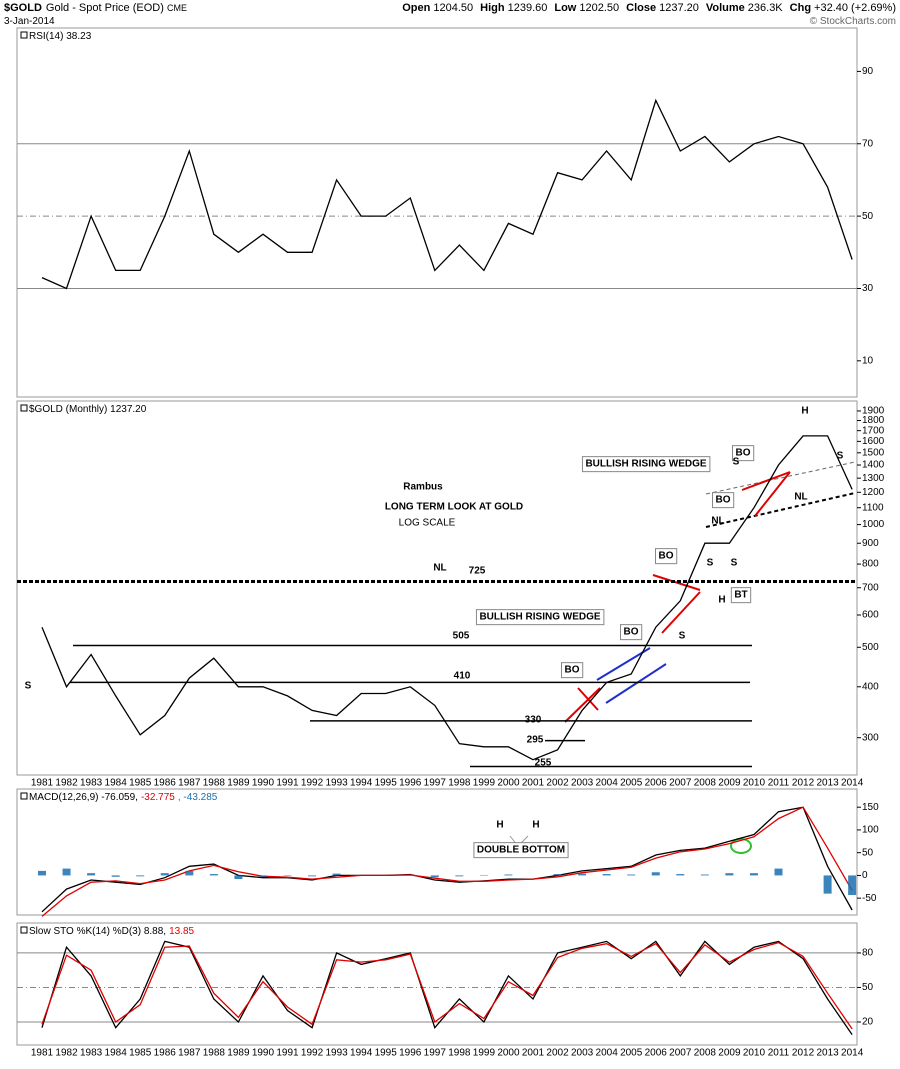 The width and height of the screenshot is (900, 1069). I want to click on y-tick-label: -50, so click(869, 898).